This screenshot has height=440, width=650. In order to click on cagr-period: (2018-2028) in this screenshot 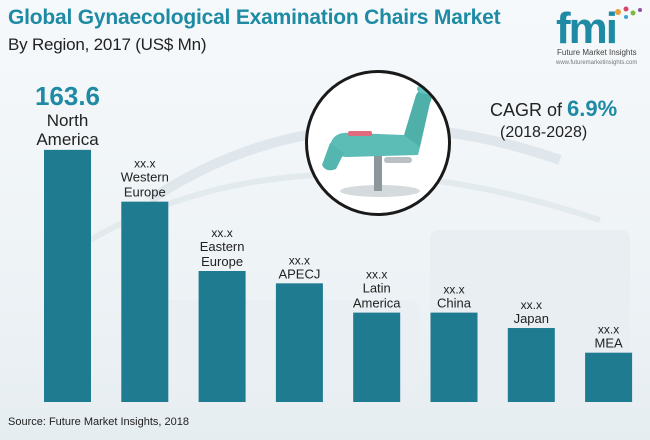, I will do `click(544, 132)`.